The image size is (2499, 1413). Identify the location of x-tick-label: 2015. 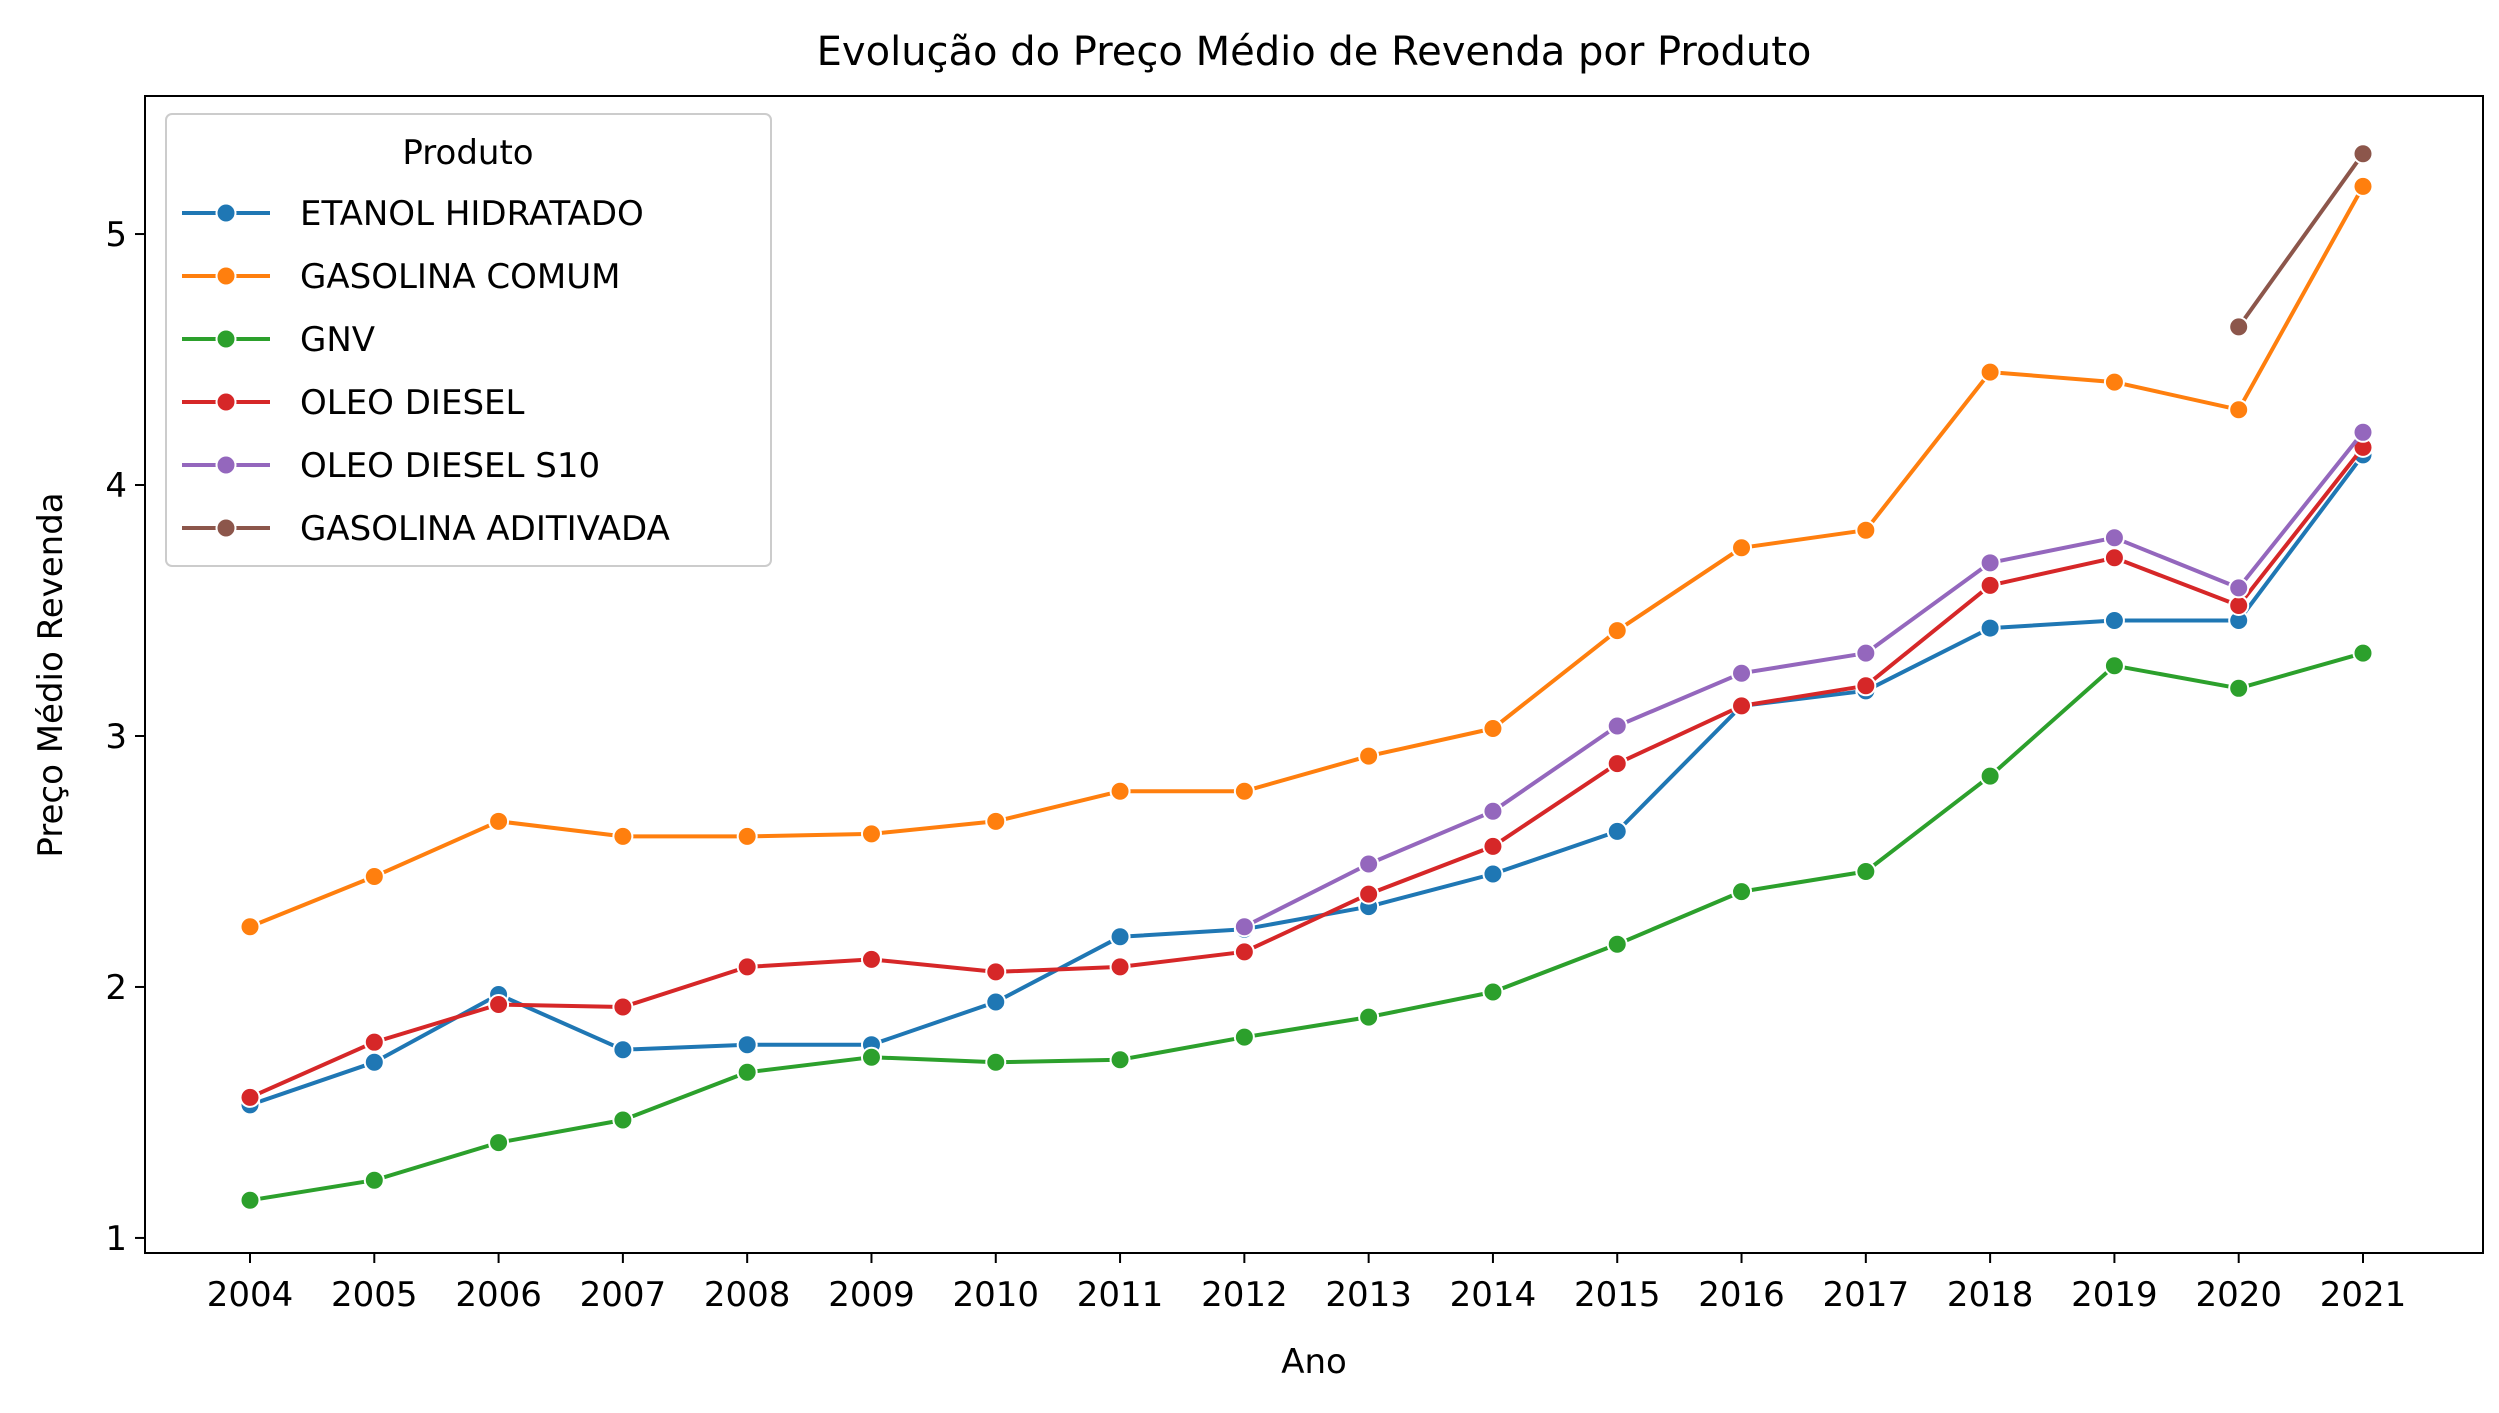
(1617, 1295).